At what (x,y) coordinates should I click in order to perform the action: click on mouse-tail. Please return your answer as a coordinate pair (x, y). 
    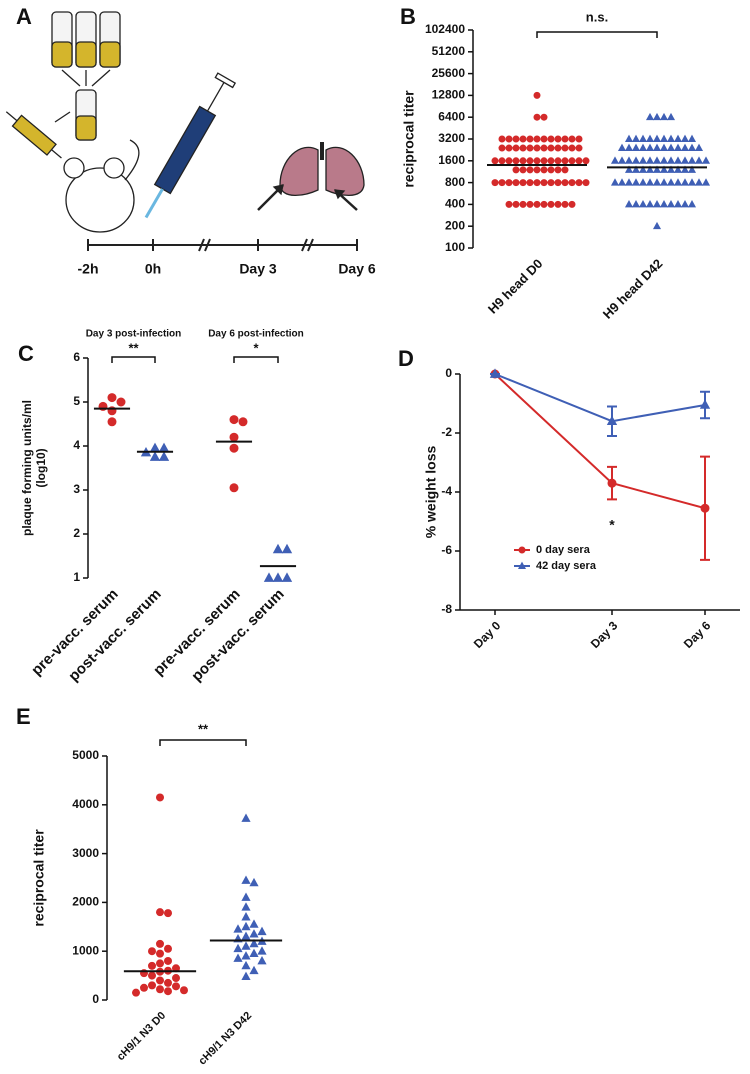
    Looking at the image, I should click on (132, 160).